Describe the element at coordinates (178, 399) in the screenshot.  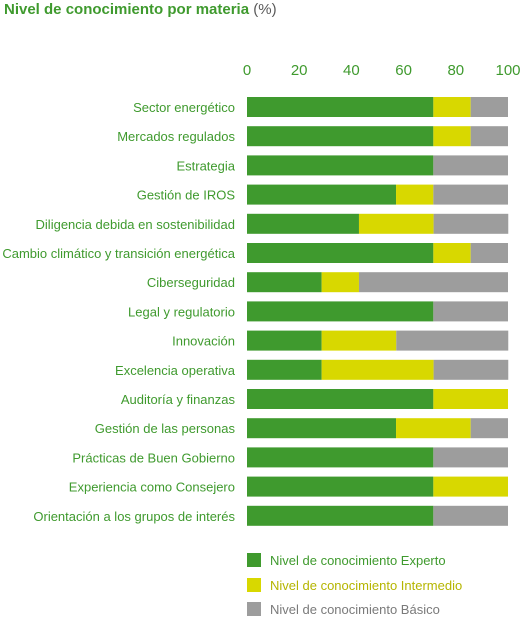
I see `category-label: Auditoría y finanzas` at that location.